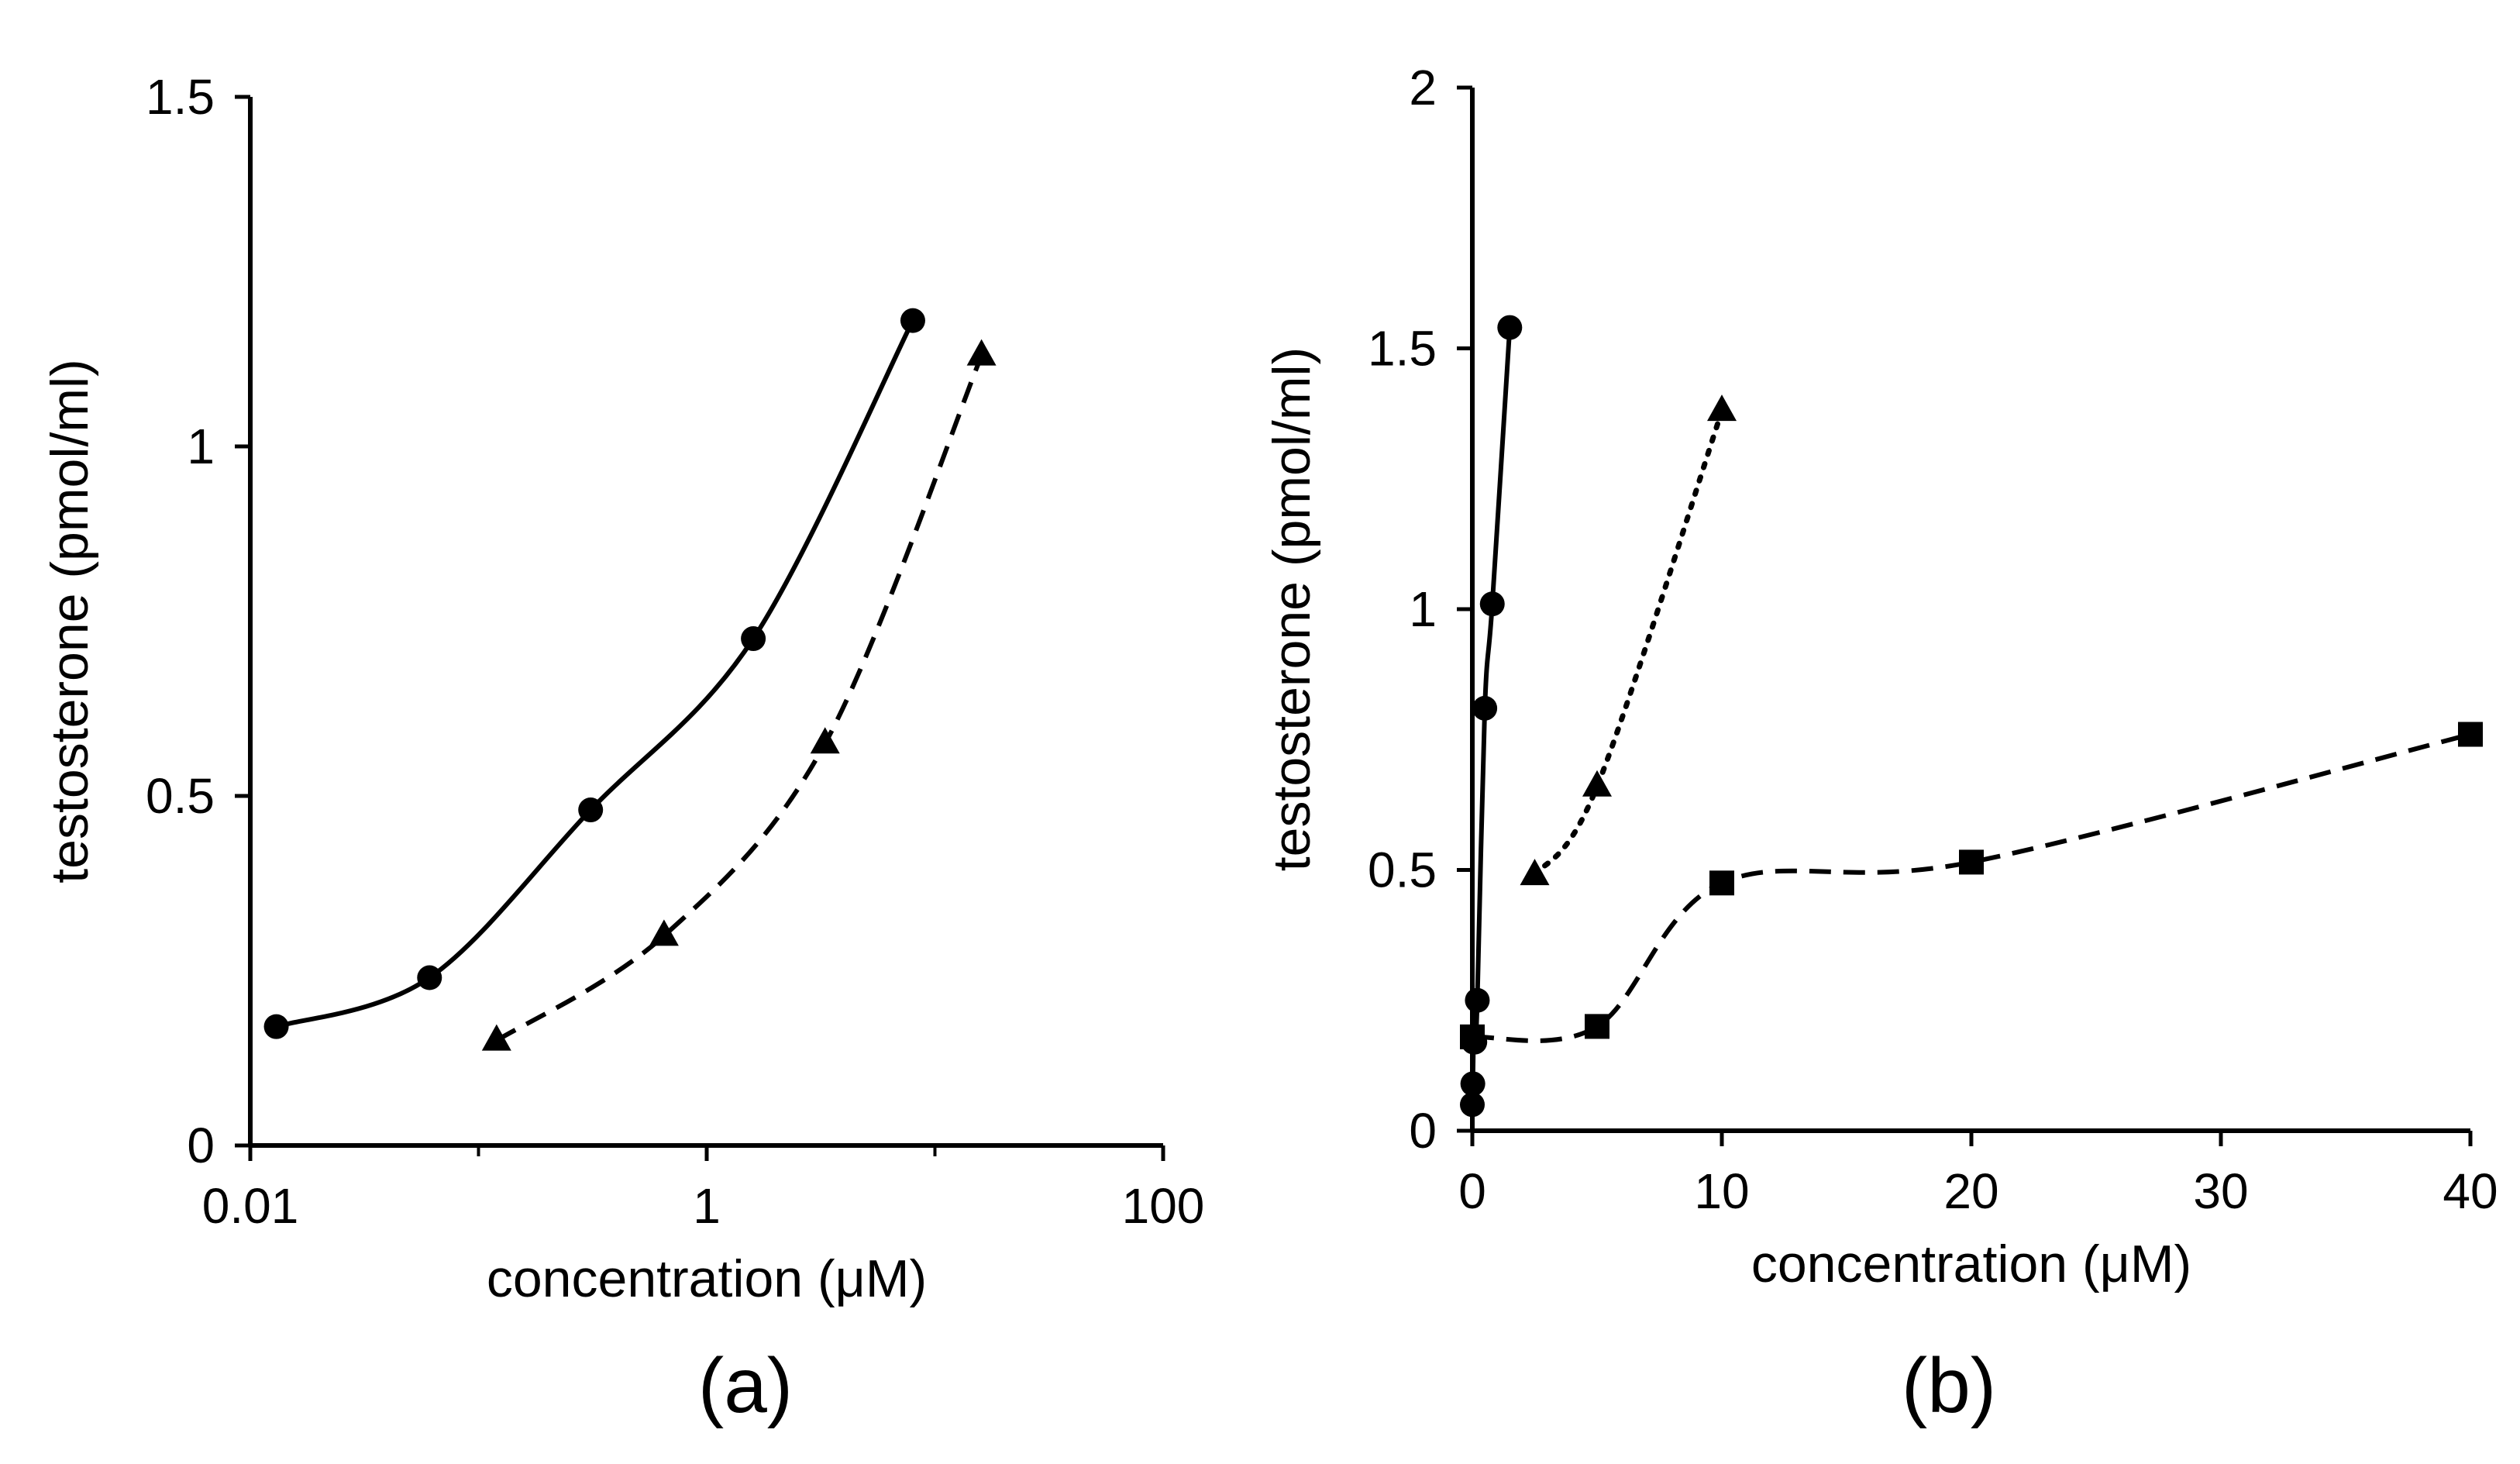 The image size is (2520, 1464). What do you see at coordinates (2220, 1191) in the screenshot?
I see `x-tick-label: 30` at bounding box center [2220, 1191].